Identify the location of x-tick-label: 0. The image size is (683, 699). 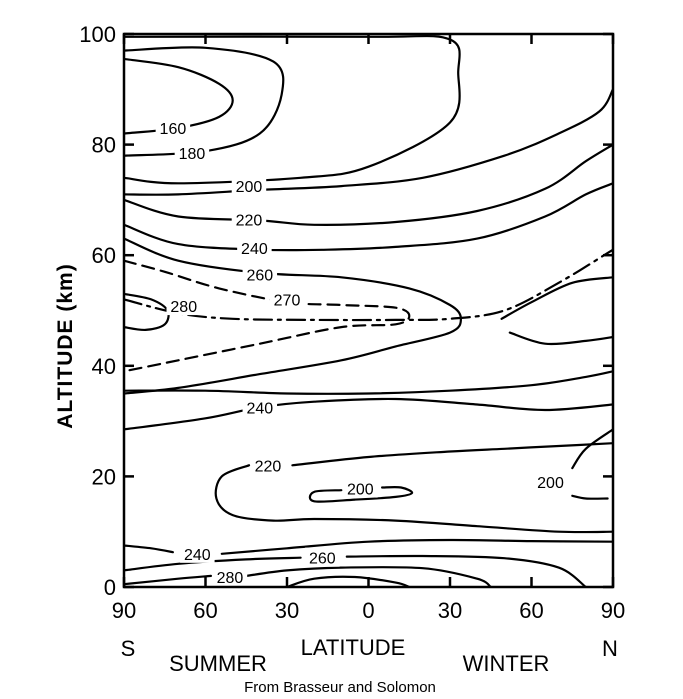
(368, 610).